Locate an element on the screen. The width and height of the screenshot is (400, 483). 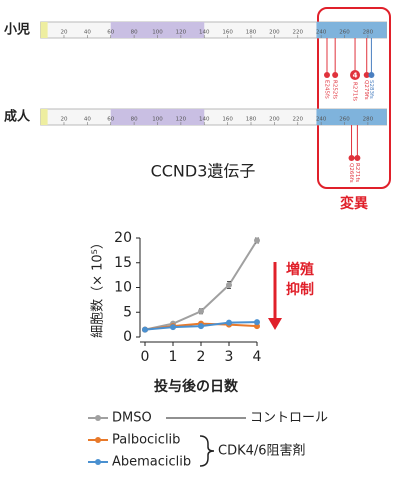
annotation: 増殖 is located at coordinates (300, 269).